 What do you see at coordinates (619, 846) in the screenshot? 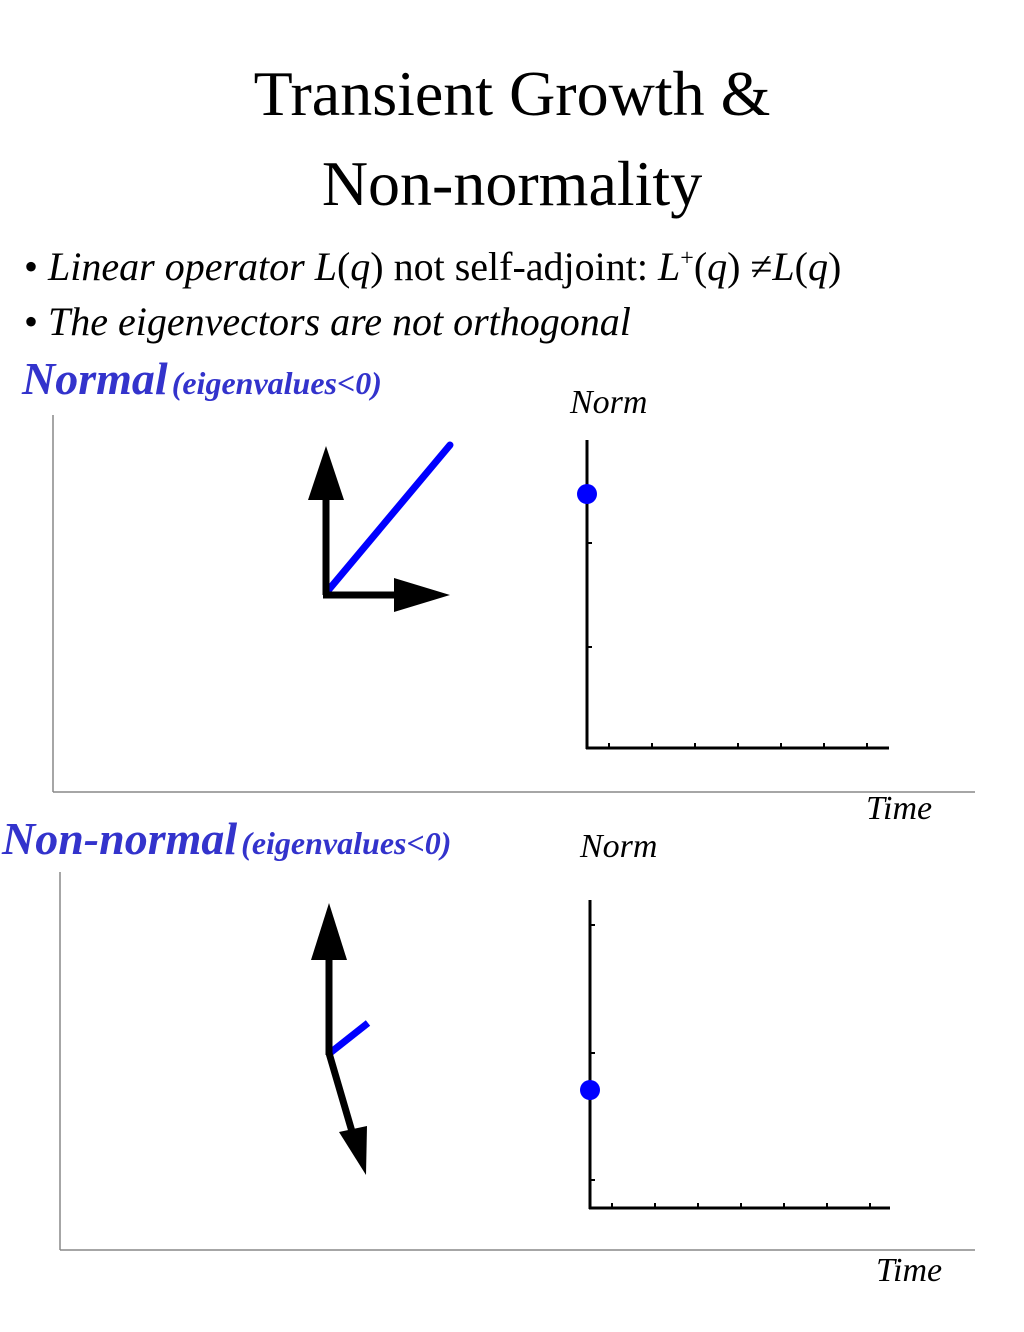
I see `nonnormal-ylabel: Norm` at bounding box center [619, 846].